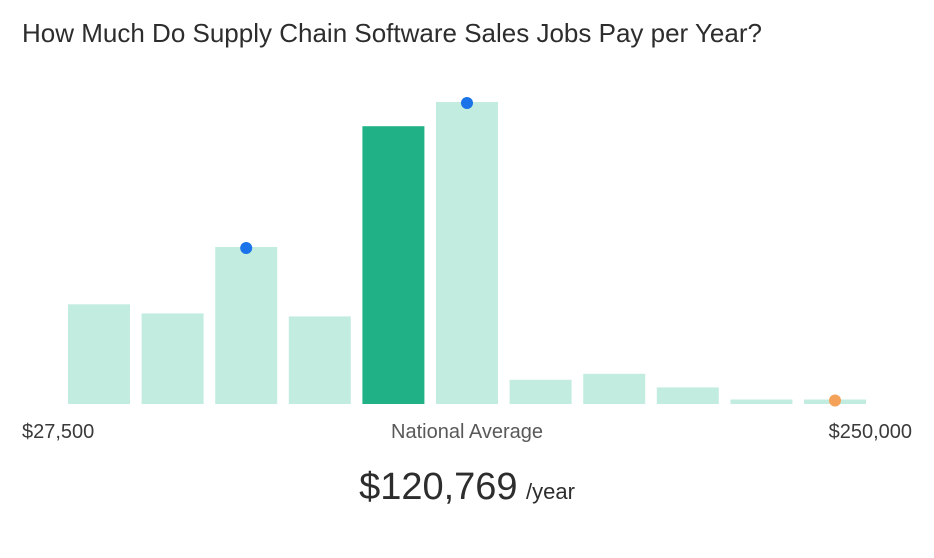  Describe the element at coordinates (58, 432) in the screenshot. I see `x-min-label: $27,500` at that location.